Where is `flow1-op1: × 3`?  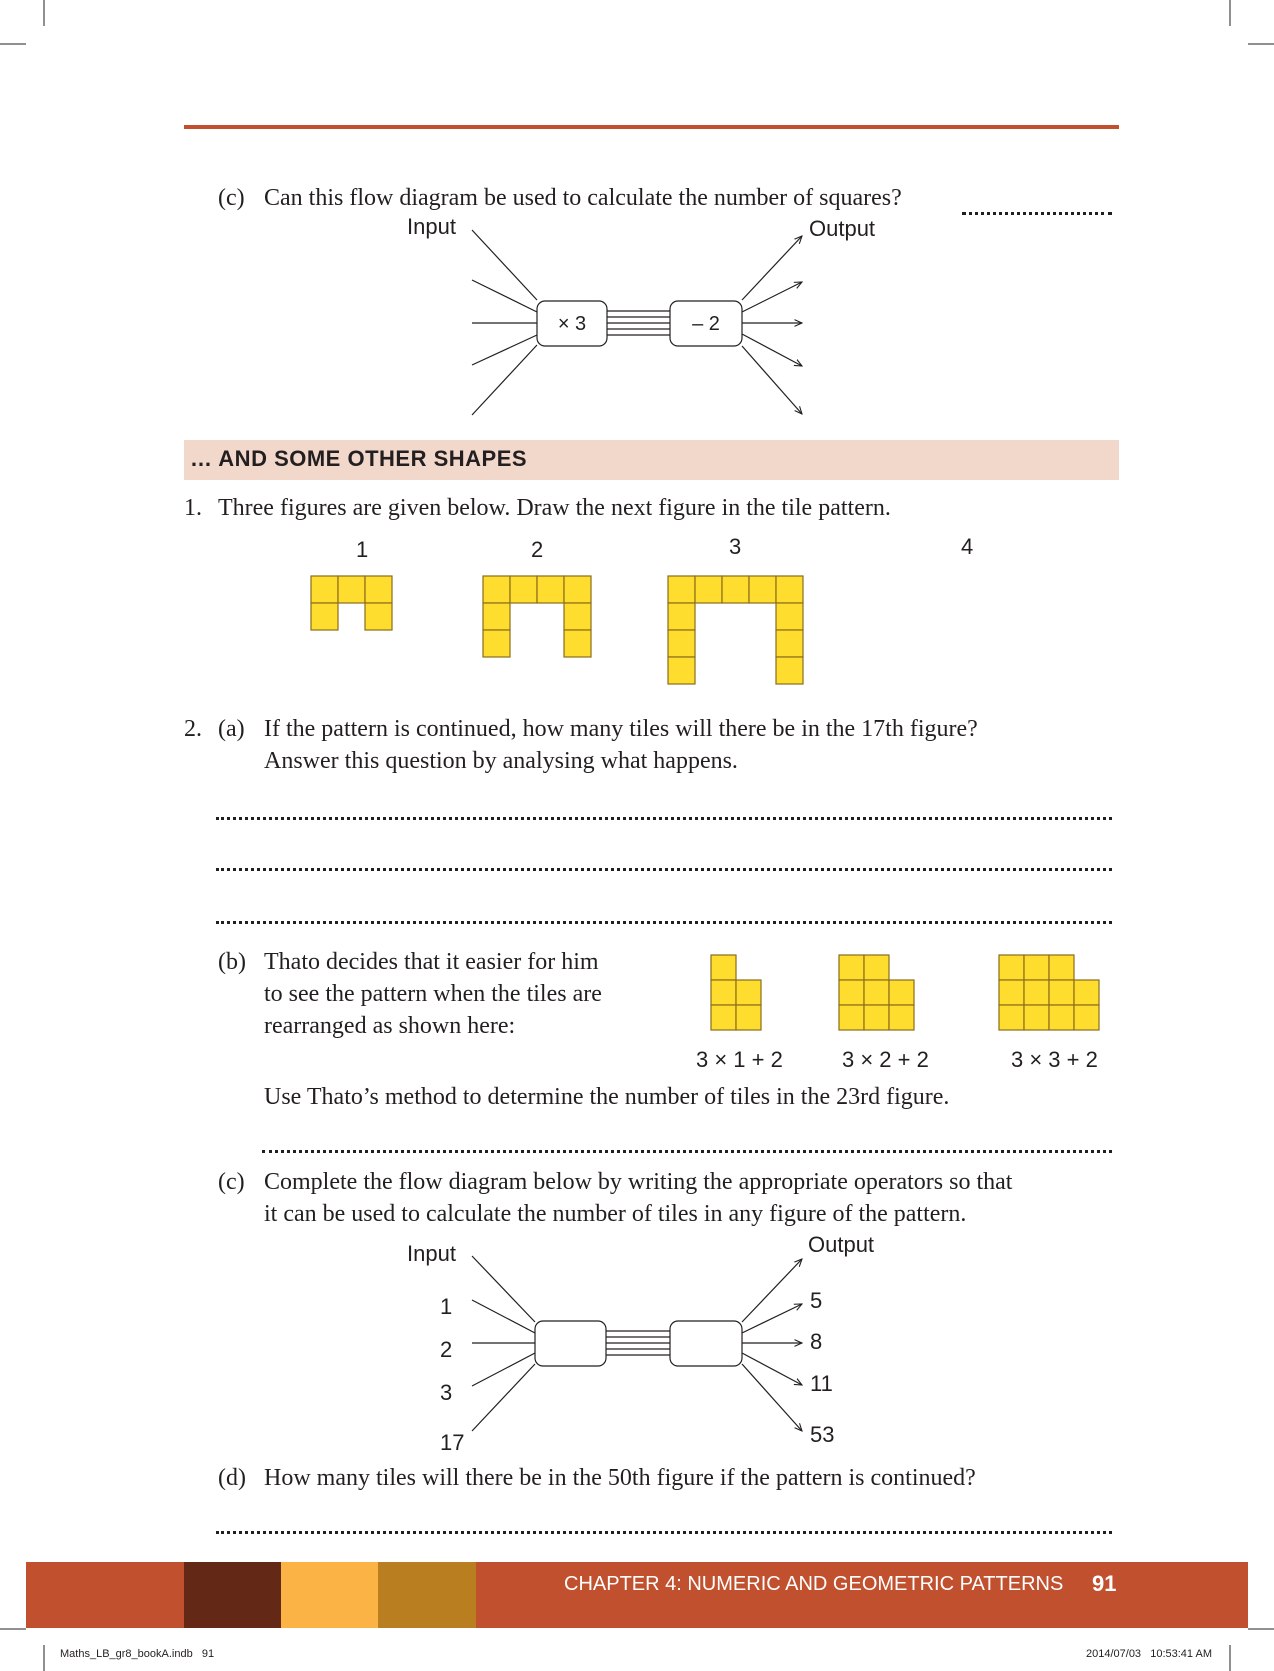
flow1-op1: × 3 is located at coordinates (572, 324).